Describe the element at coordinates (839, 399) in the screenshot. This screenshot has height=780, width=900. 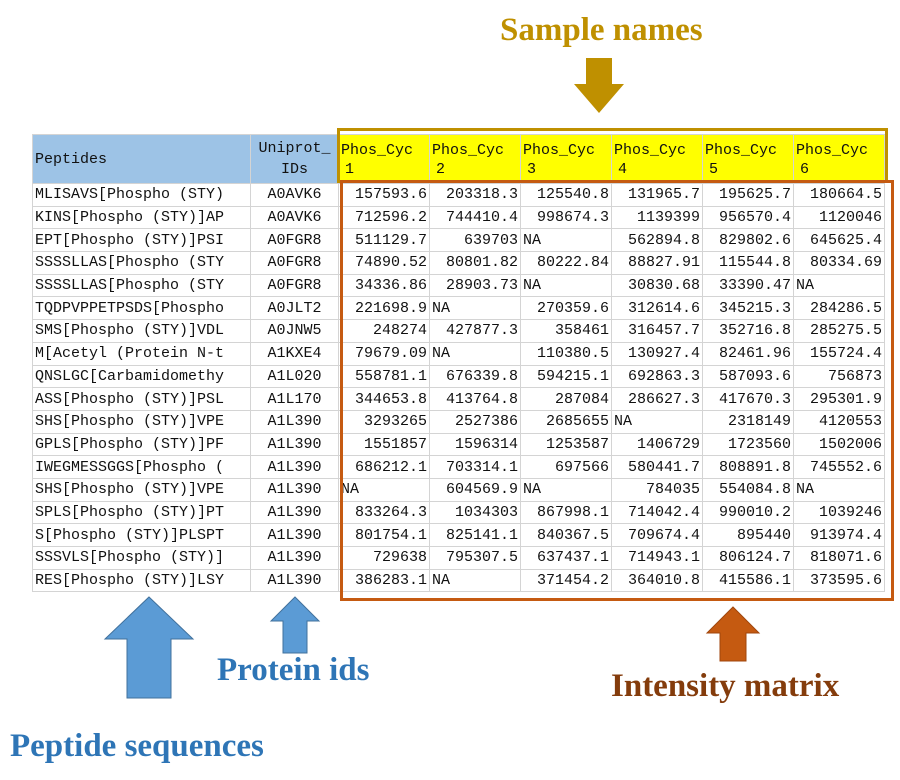
I see `intensity-cell: 295301.9` at that location.